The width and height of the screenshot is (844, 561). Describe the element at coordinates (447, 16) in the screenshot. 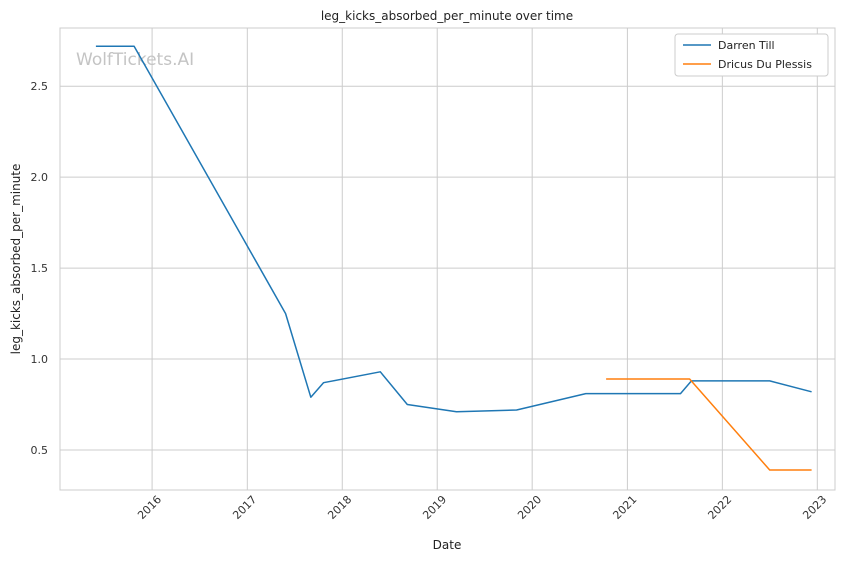

I see `chart-title: leg_kicks_absorbed_per_minute over time` at that location.